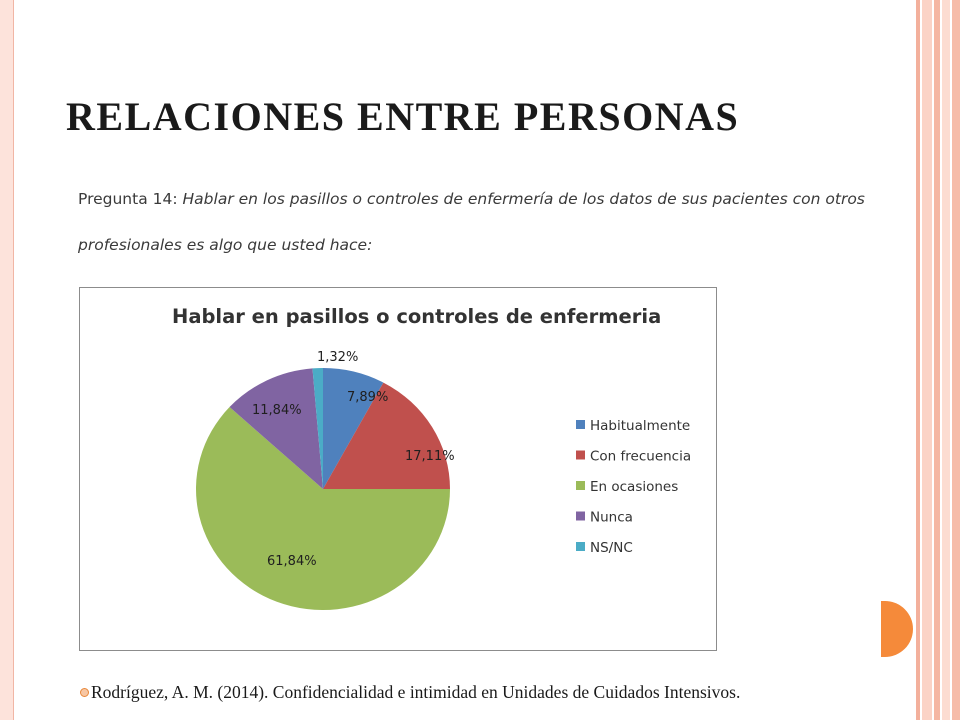 The height and width of the screenshot is (720, 960). I want to click on pie-slices, so click(323, 489).